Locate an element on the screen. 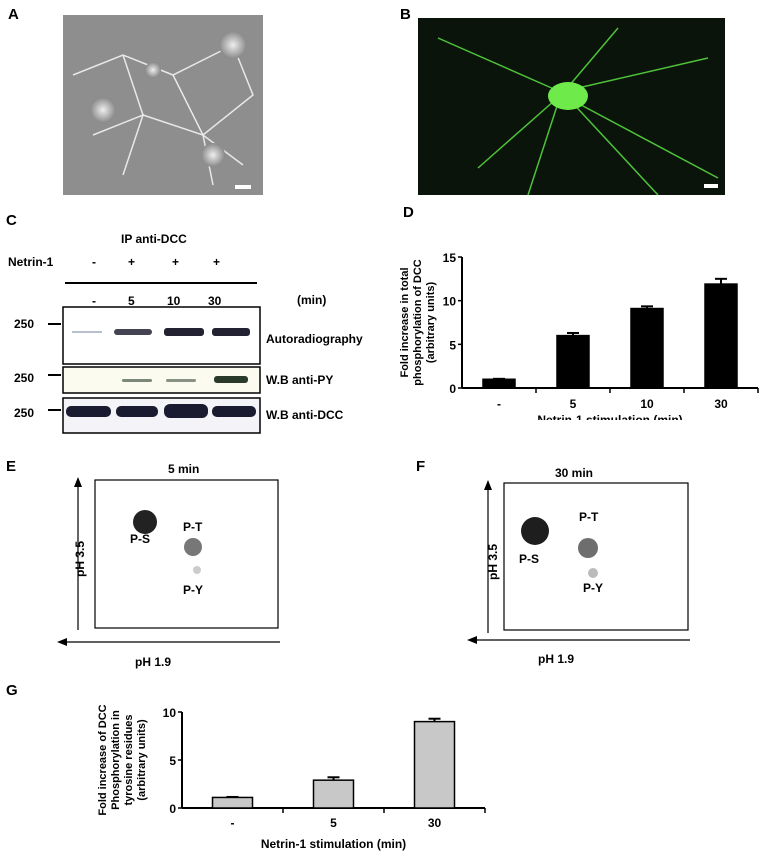 The width and height of the screenshot is (762, 853). panel-label-a: A is located at coordinates (13, 14).